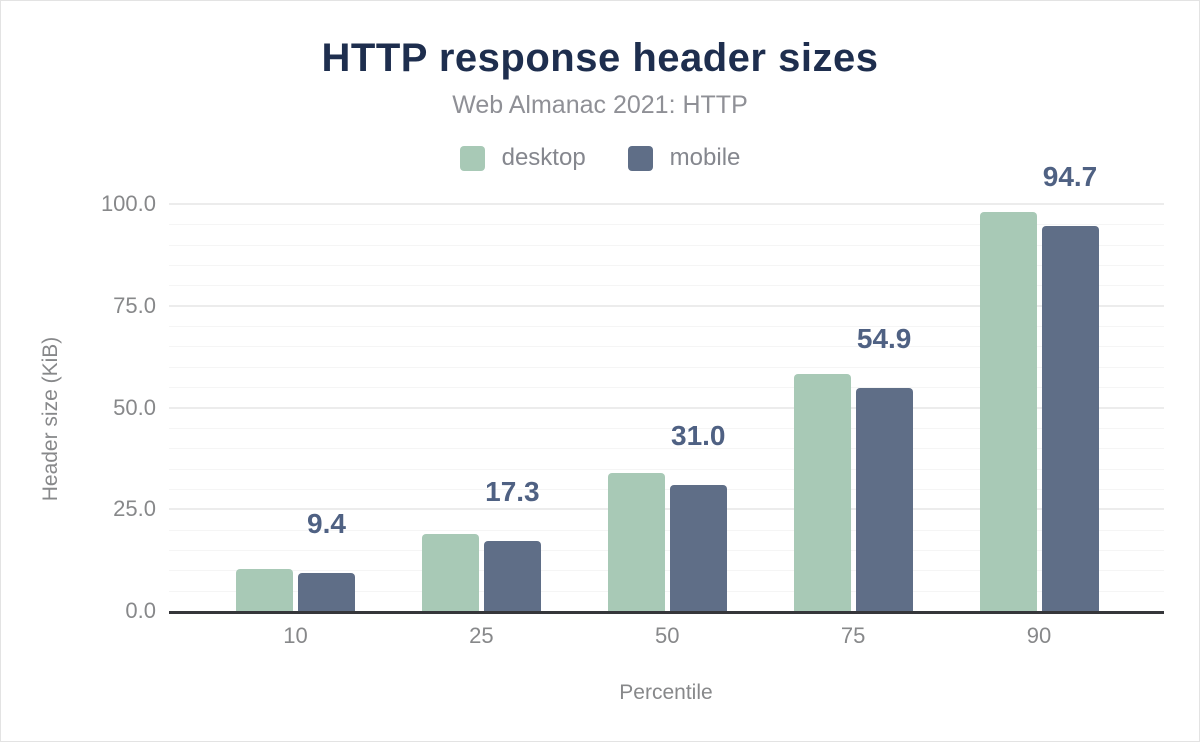  I want to click on x-tick-25: 25, so click(481, 635).